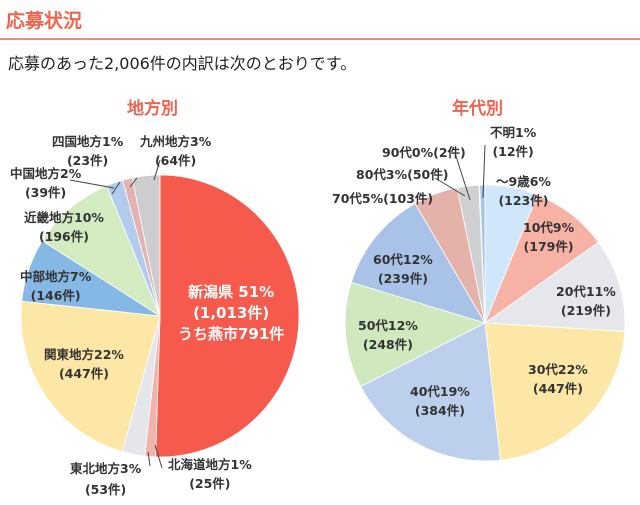 The width and height of the screenshot is (640, 505). I want to click on label-text: 90代0%, so click(408, 152).